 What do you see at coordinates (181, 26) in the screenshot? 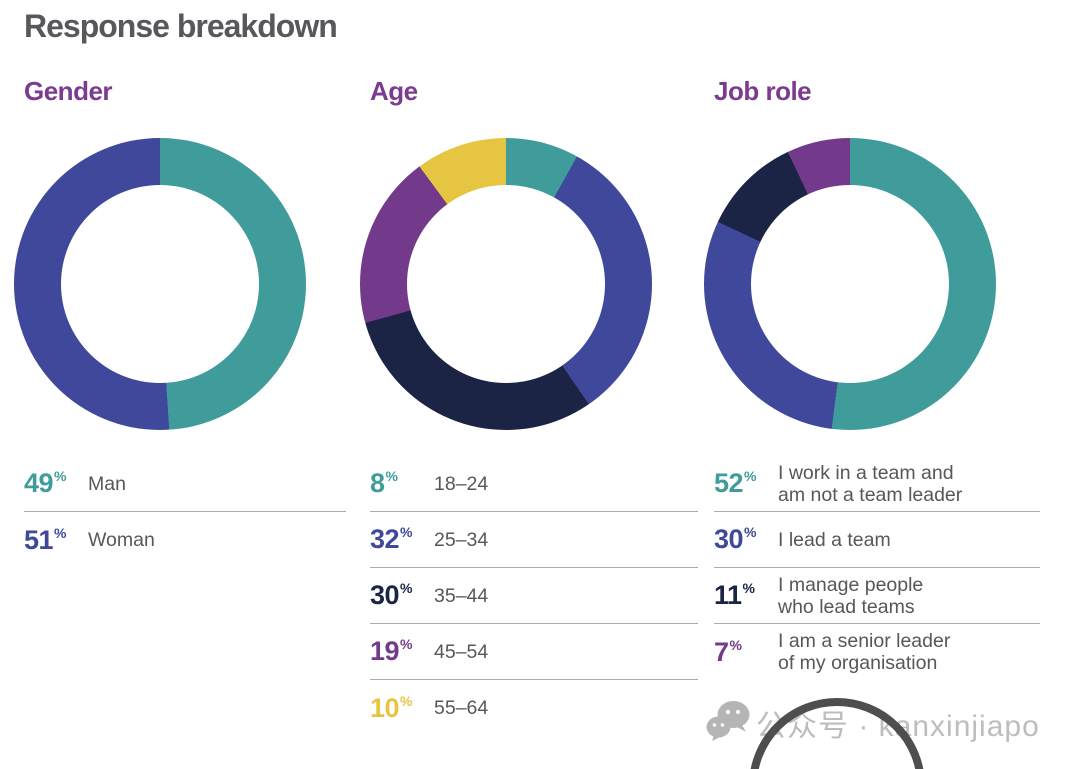
I see `page-title: Response breakdown` at bounding box center [181, 26].